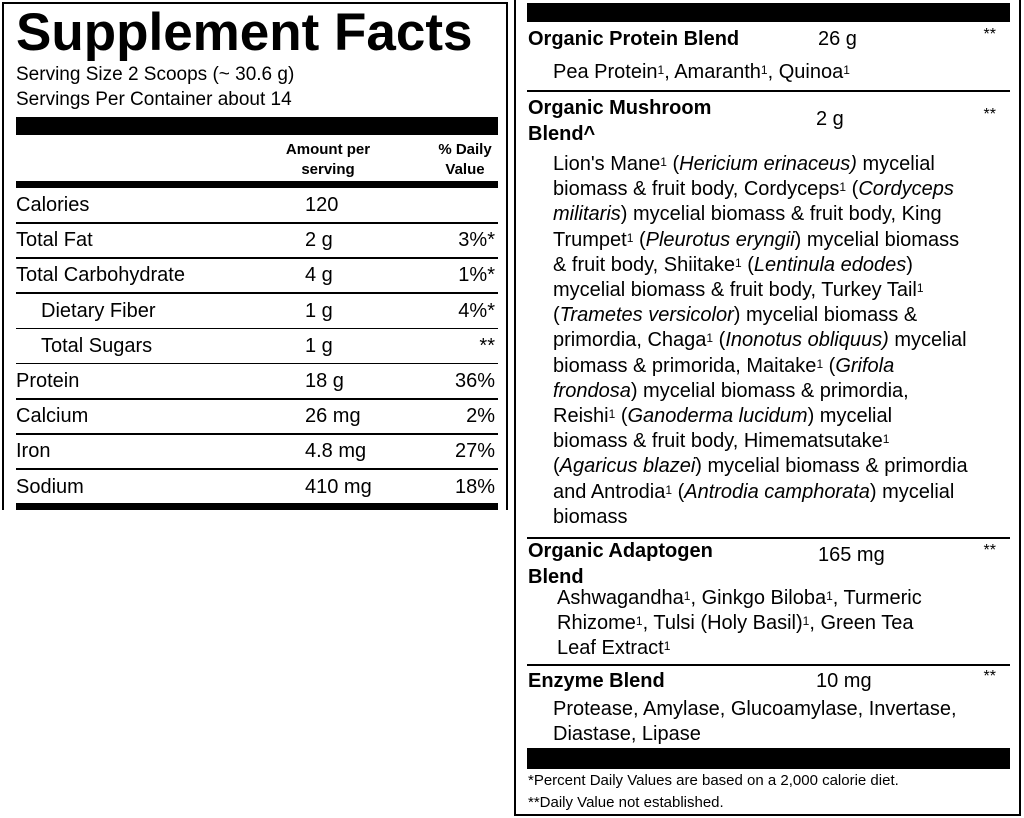 This screenshot has width=1024, height=818. I want to click on nutrient-amount: 1 g, so click(319, 345).